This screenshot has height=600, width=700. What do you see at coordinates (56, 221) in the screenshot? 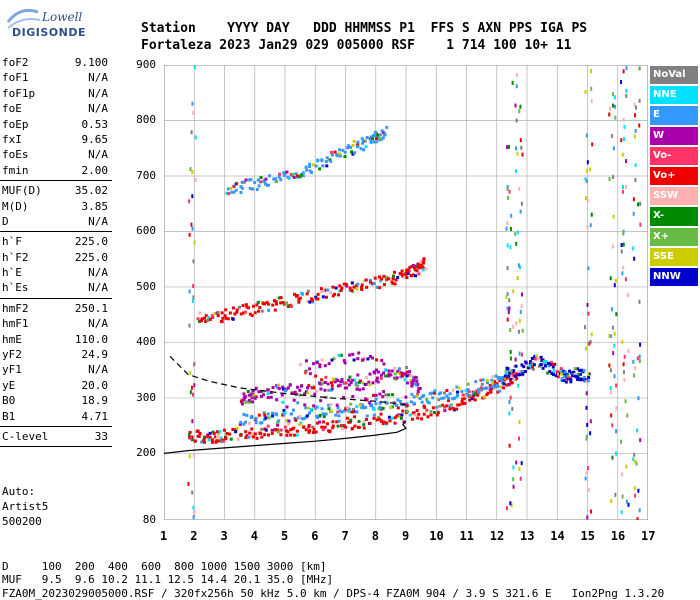
I see `param-row-d: D N/A` at bounding box center [56, 221].